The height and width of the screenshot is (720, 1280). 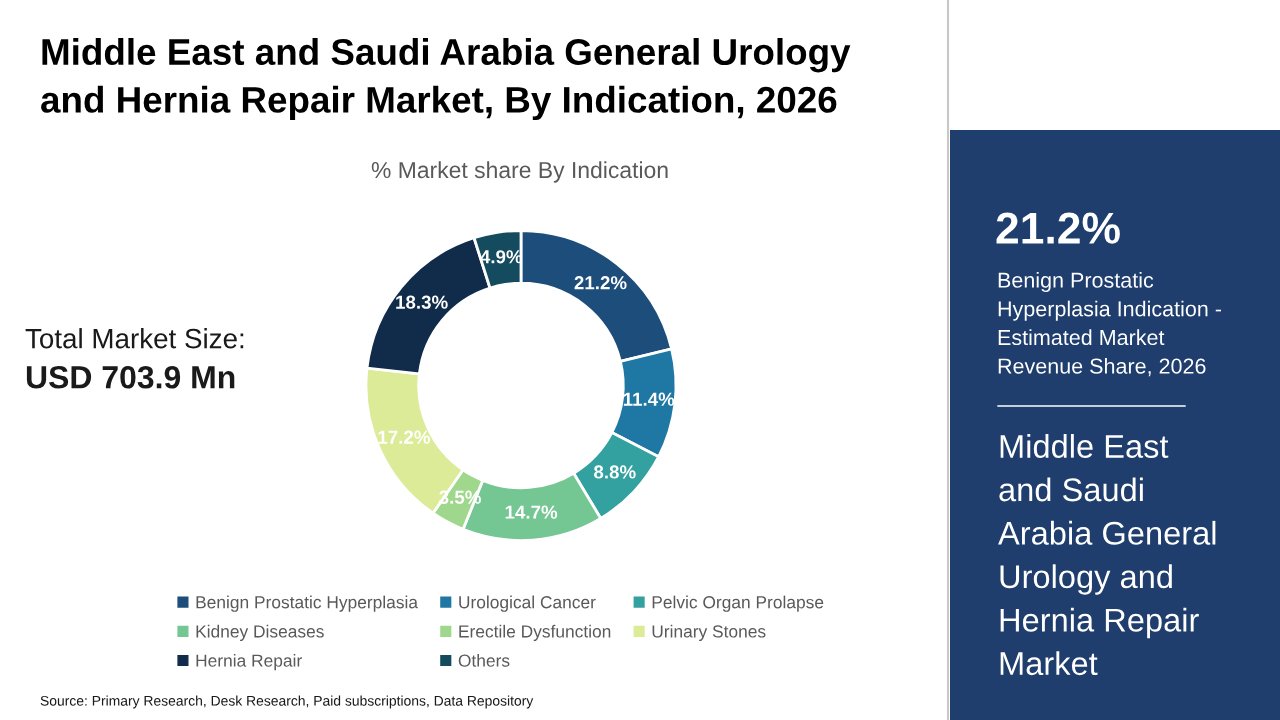 What do you see at coordinates (1107, 555) in the screenshot?
I see `text: Middle East and Saudi Arabia General Urology and Hernia Repair Market` at bounding box center [1107, 555].